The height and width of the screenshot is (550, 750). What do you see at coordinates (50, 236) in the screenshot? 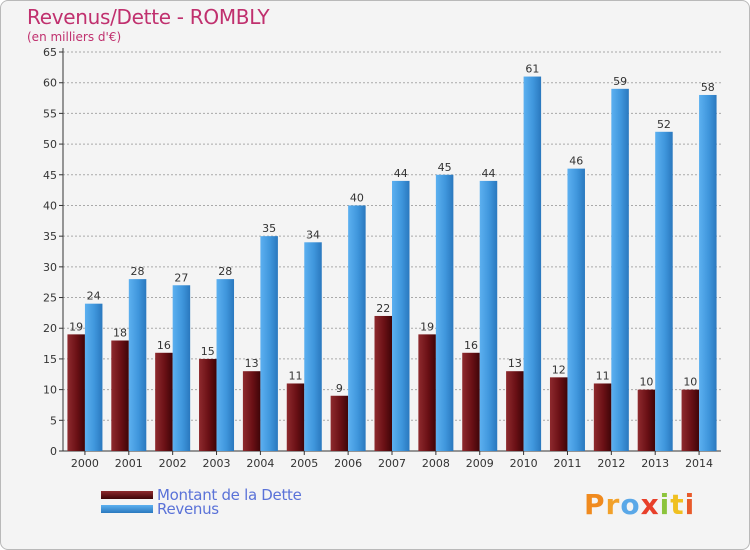
I see `y-tick-label: 35` at bounding box center [50, 236].